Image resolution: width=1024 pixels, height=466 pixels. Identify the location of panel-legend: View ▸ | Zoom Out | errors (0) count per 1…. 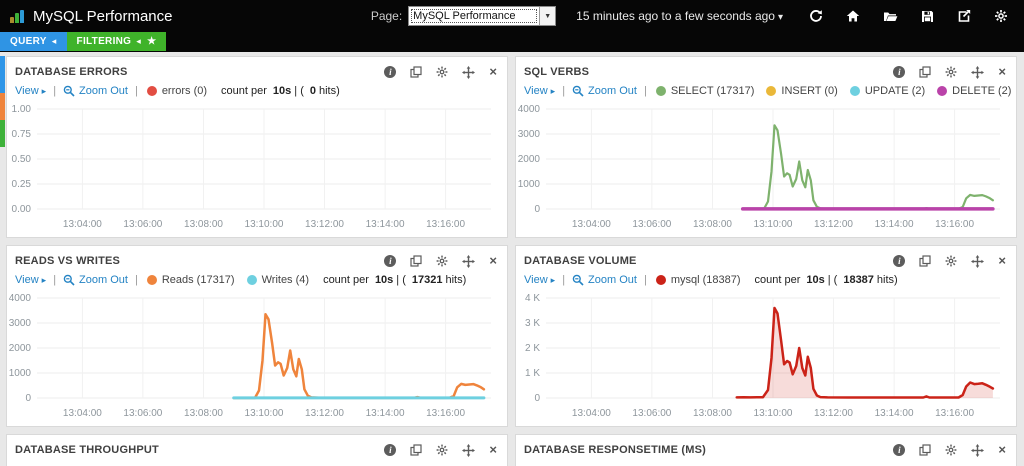
(257, 91).